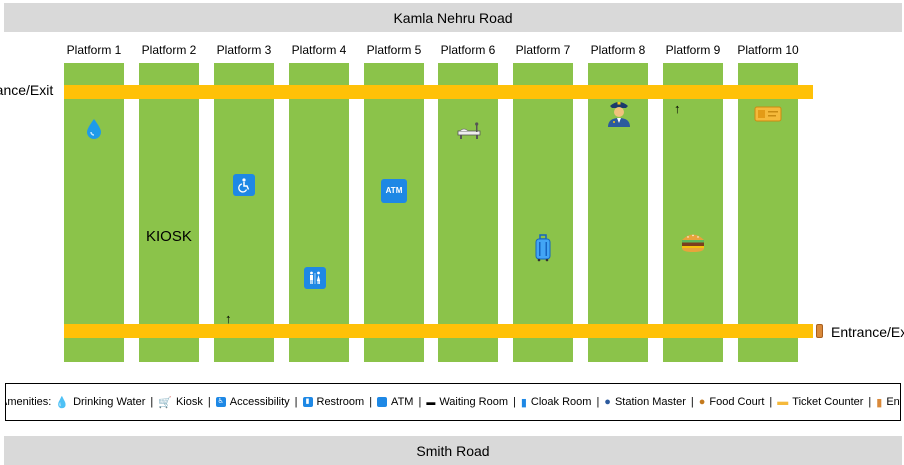  Describe the element at coordinates (307, 402) in the screenshot. I see `restroom-icon: ▮` at that location.